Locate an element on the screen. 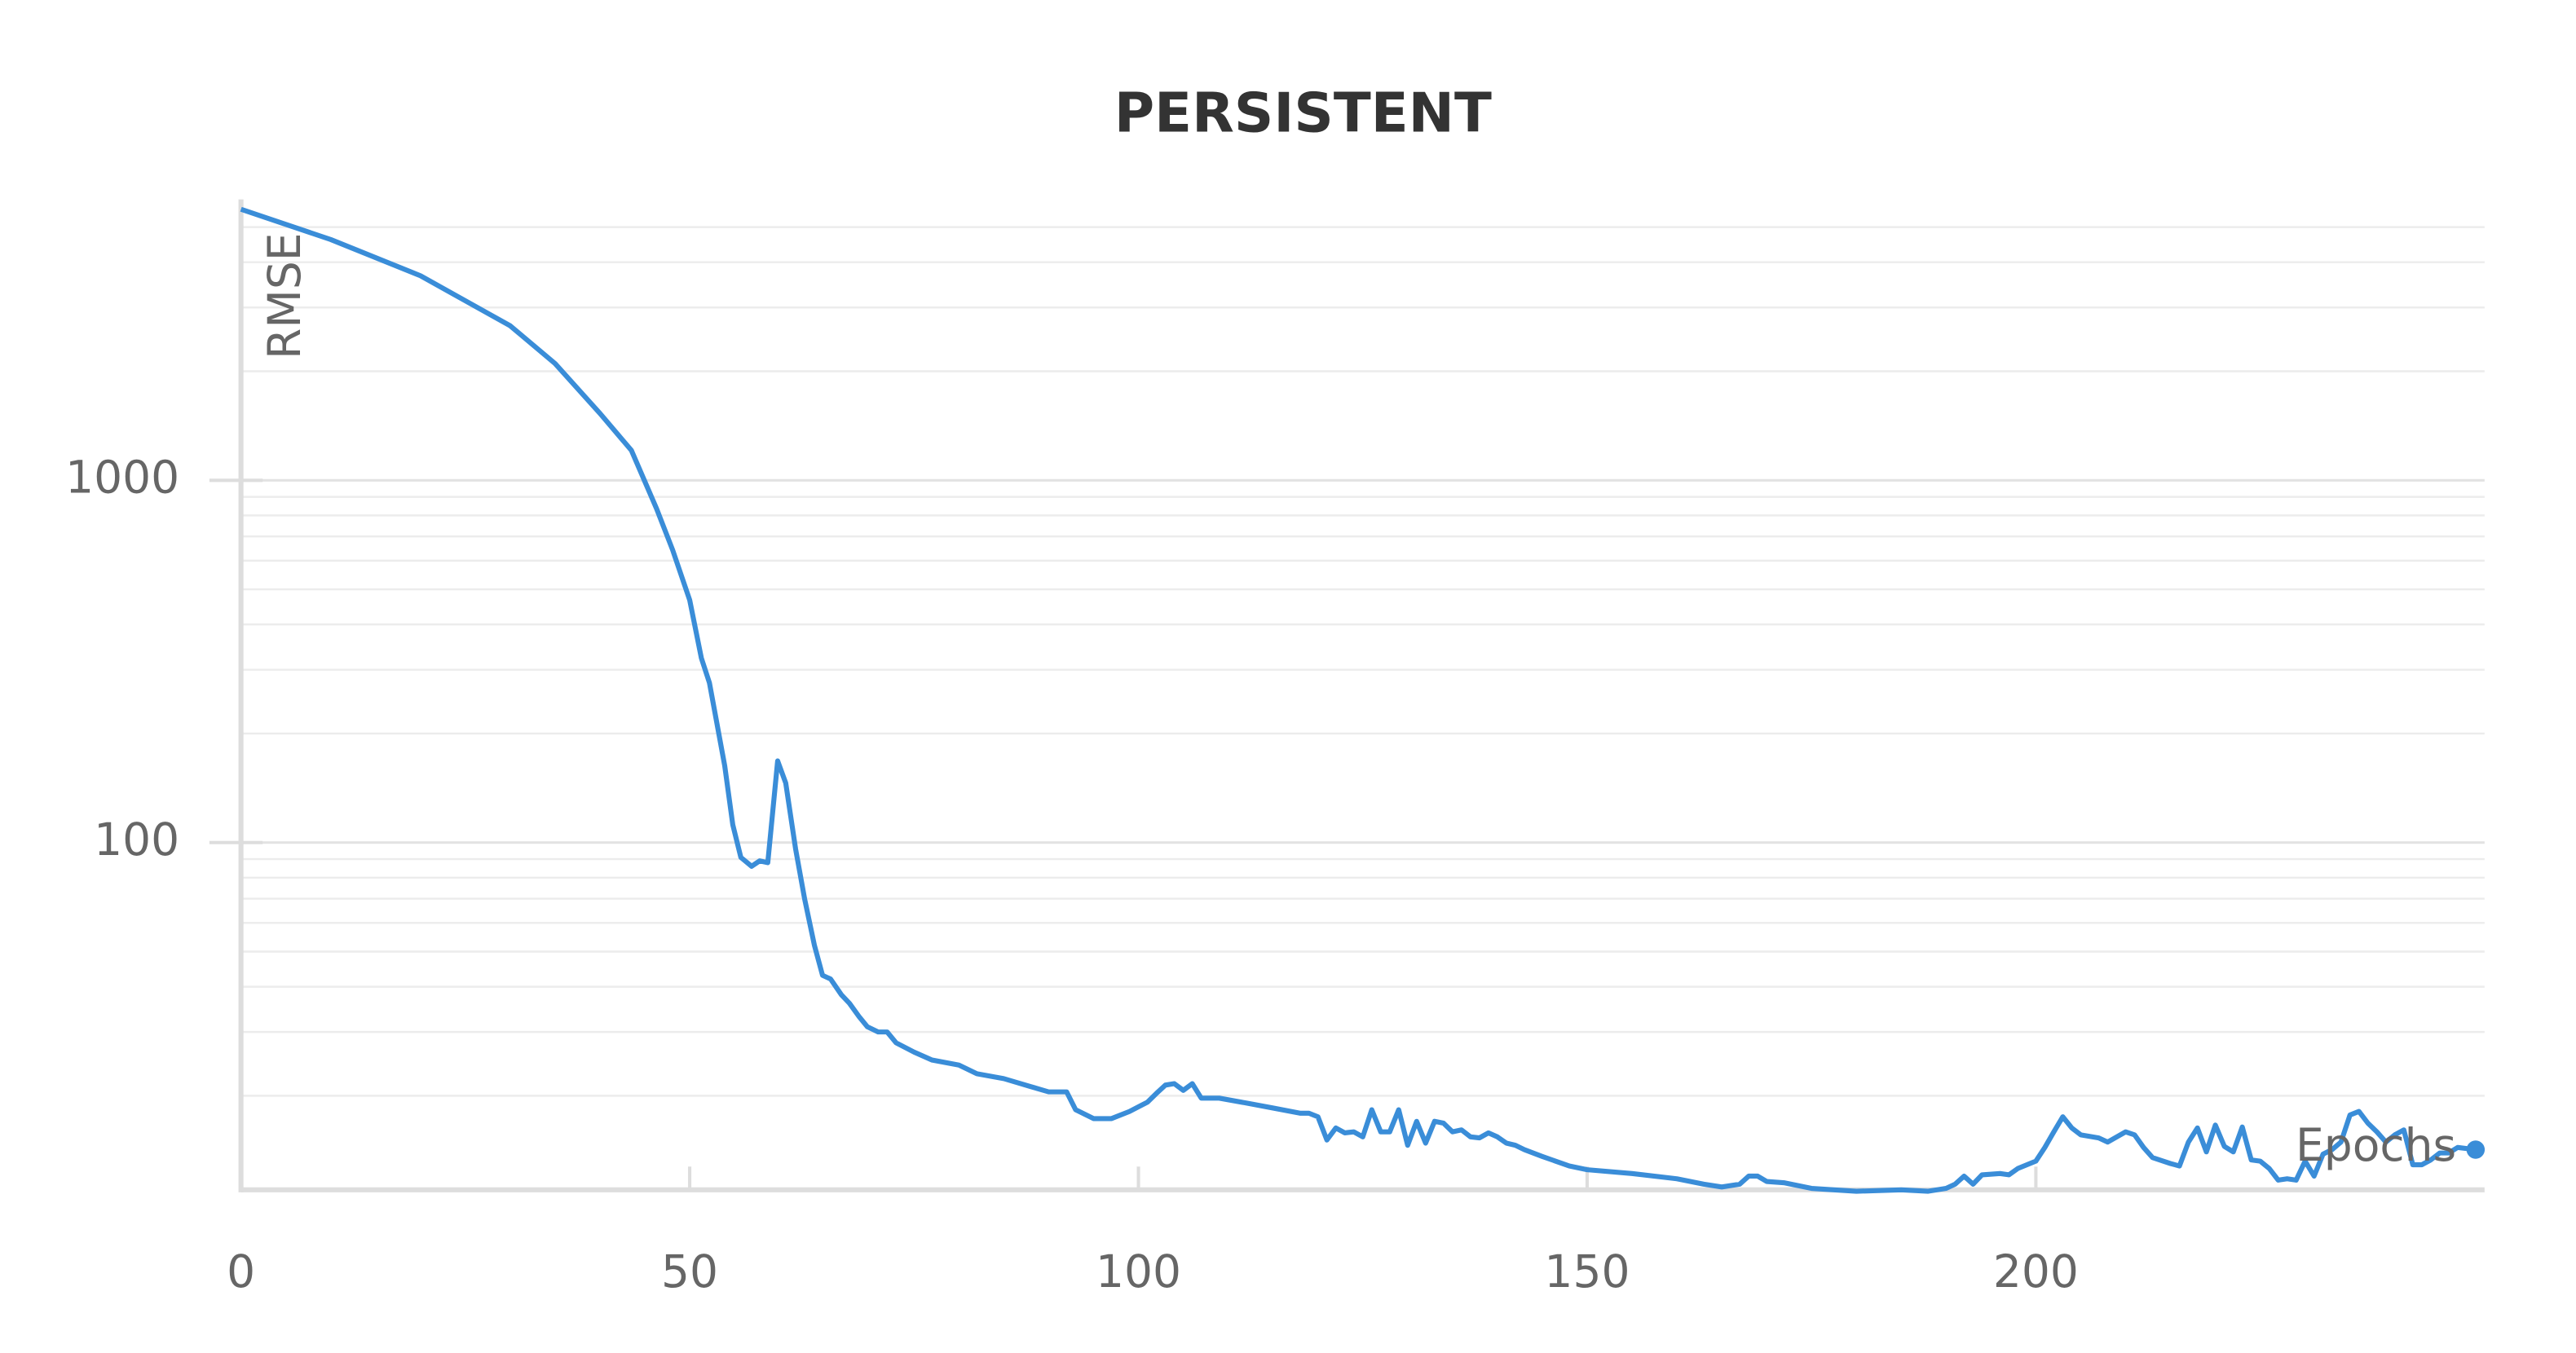  x-tick-label: 50 is located at coordinates (689, 1271).